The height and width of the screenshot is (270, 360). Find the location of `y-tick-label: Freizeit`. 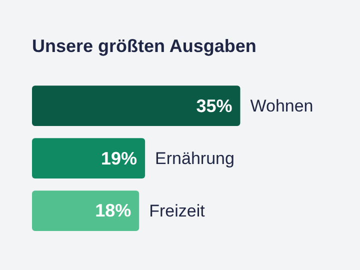

y-tick-label: Freizeit is located at coordinates (177, 210).